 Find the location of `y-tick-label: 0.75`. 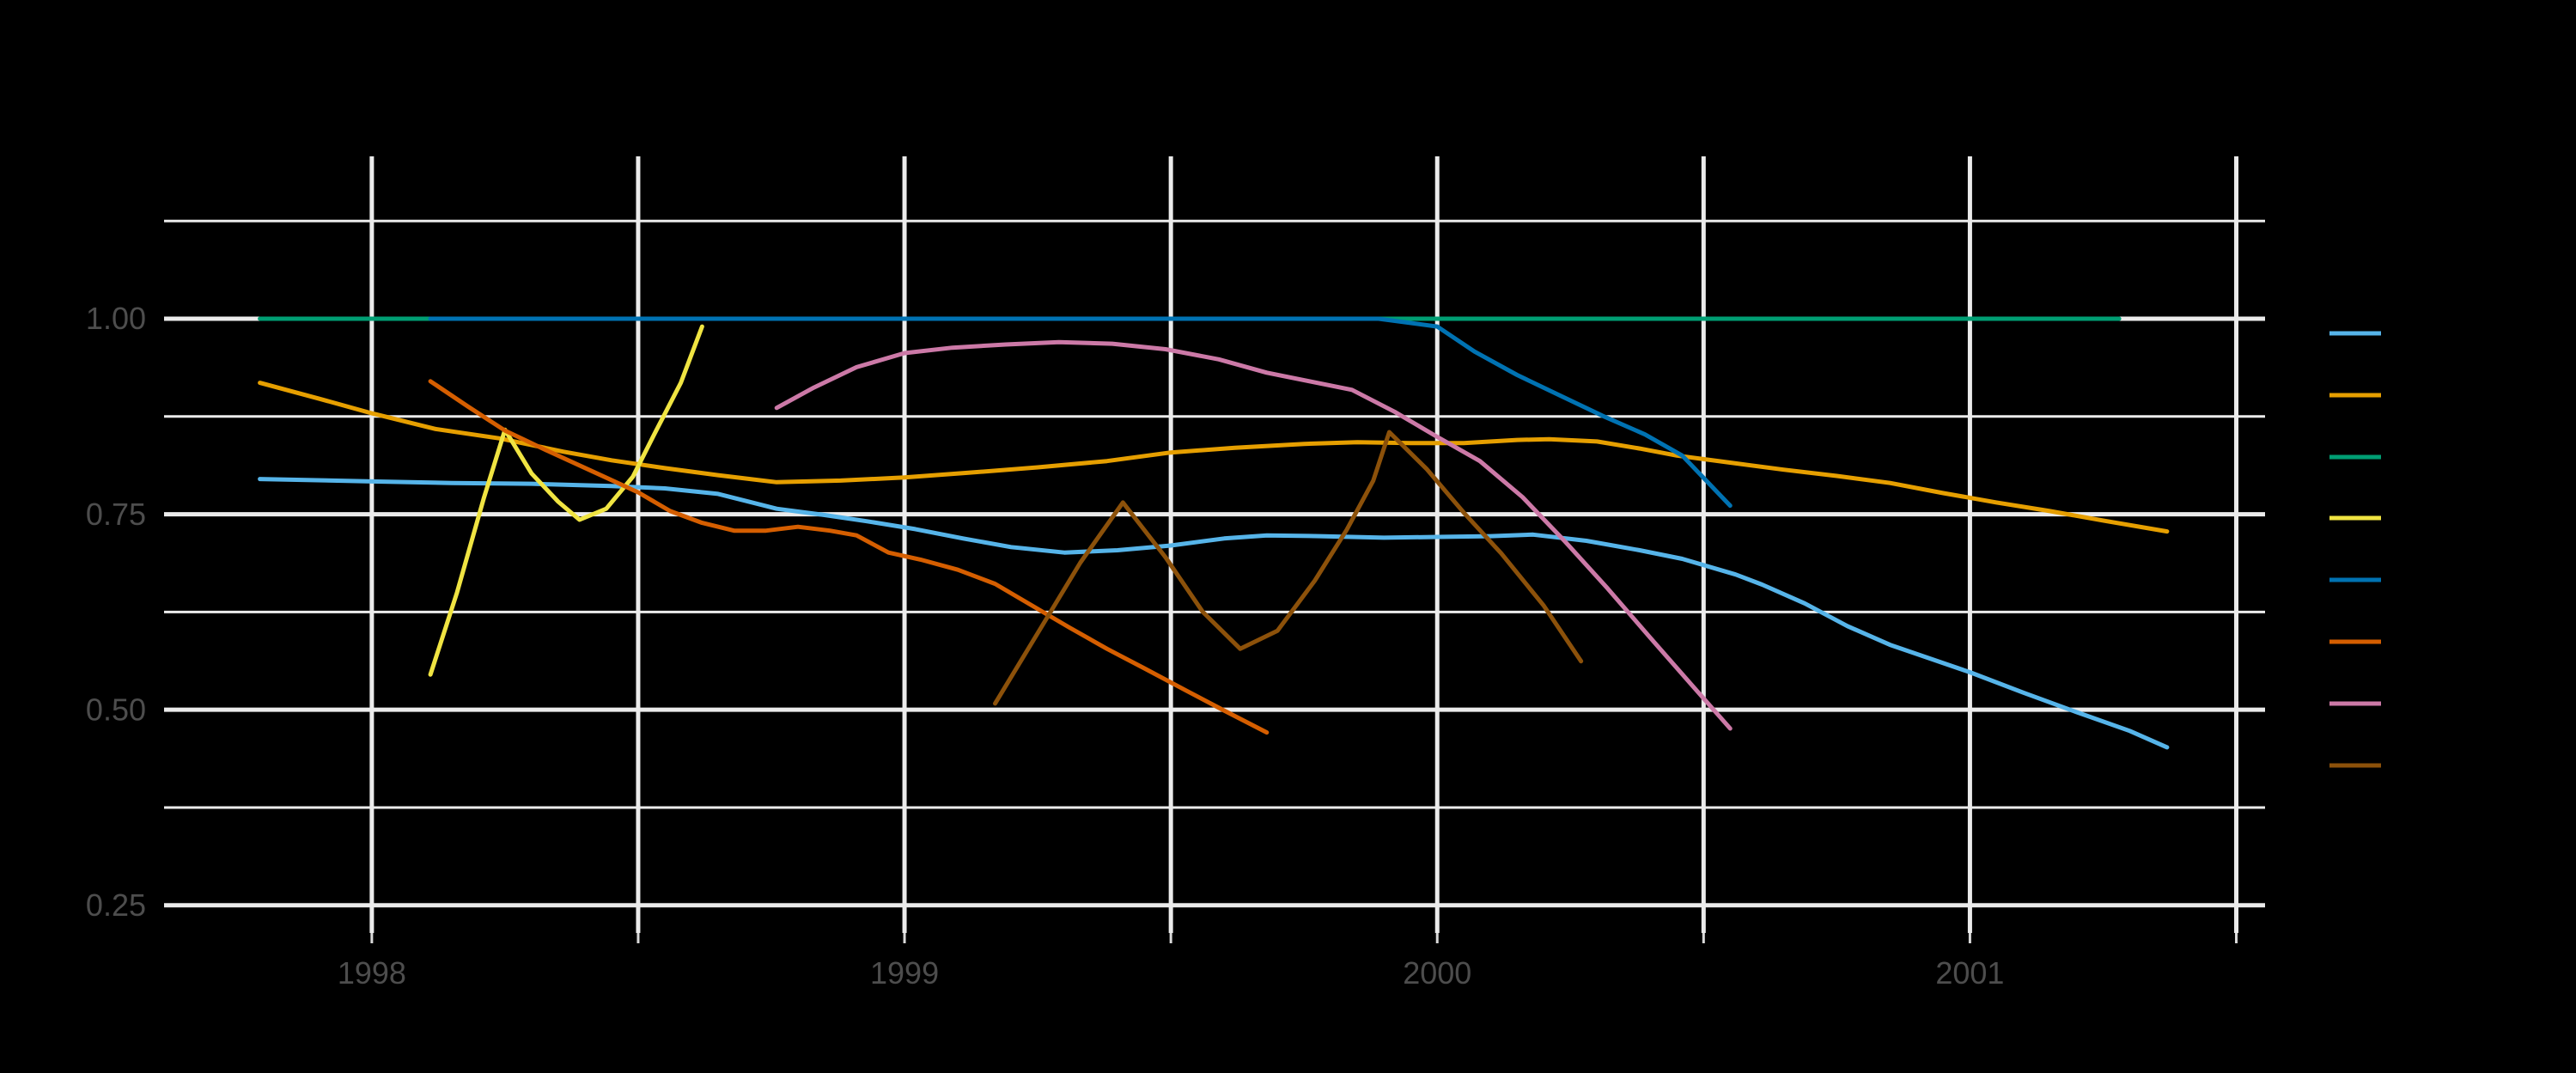

y-tick-label: 0.75 is located at coordinates (116, 514).